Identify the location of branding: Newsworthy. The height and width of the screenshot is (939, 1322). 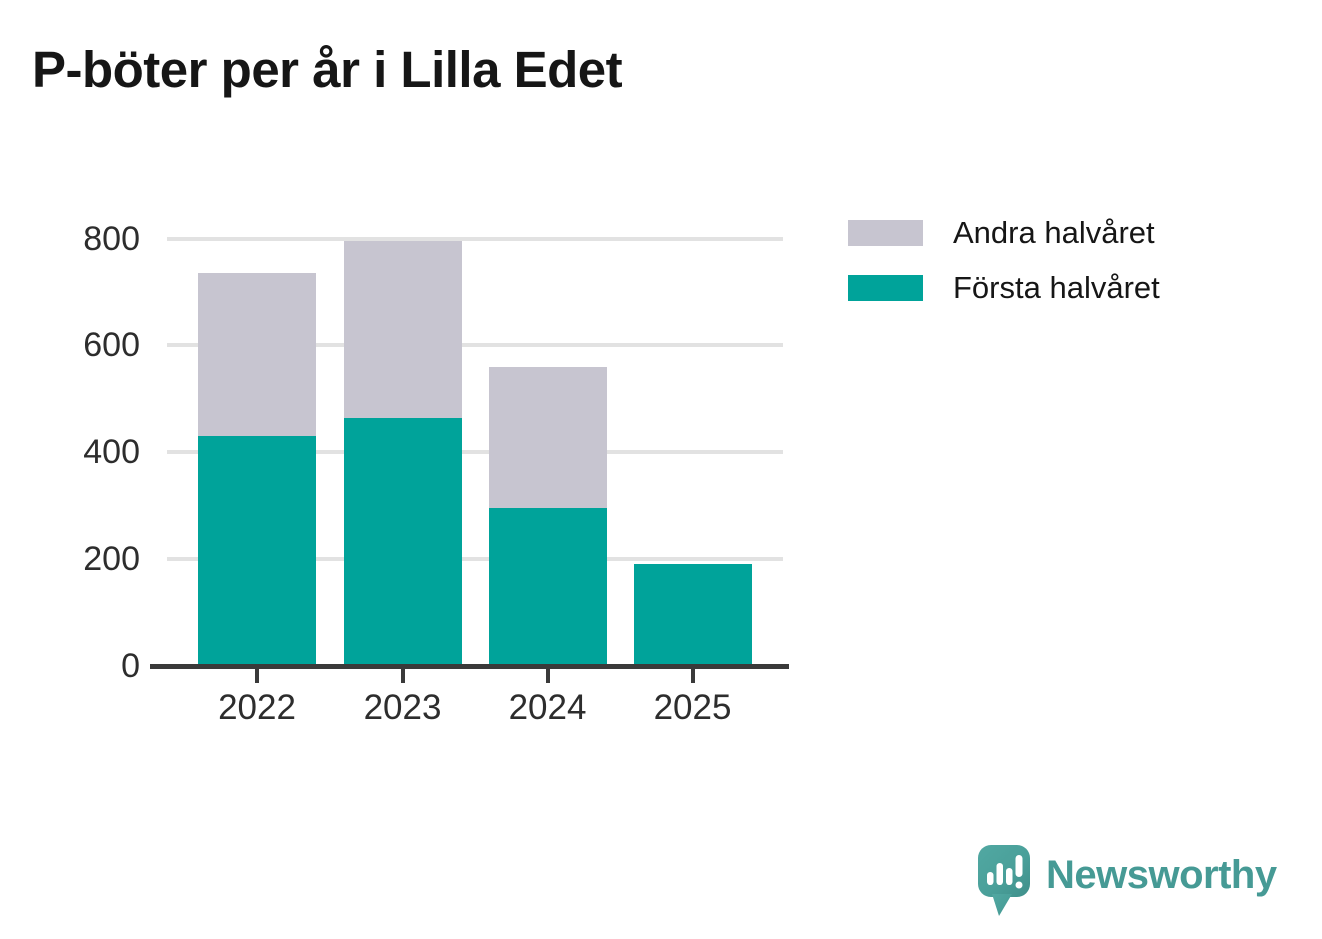
(1143, 885).